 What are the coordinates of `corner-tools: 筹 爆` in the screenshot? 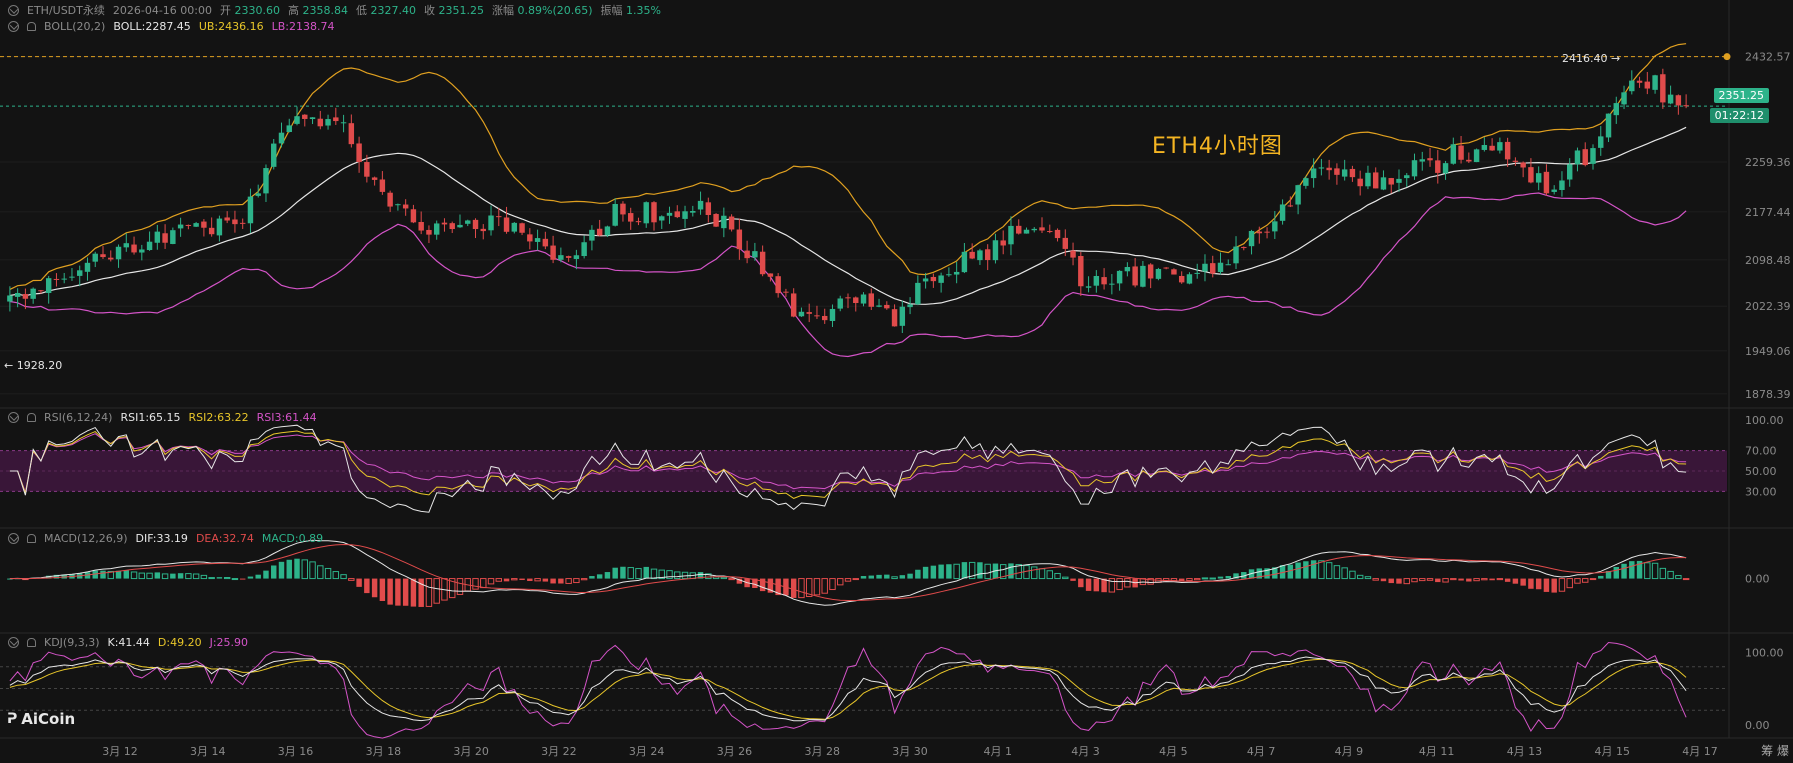 It's located at (1775, 751).